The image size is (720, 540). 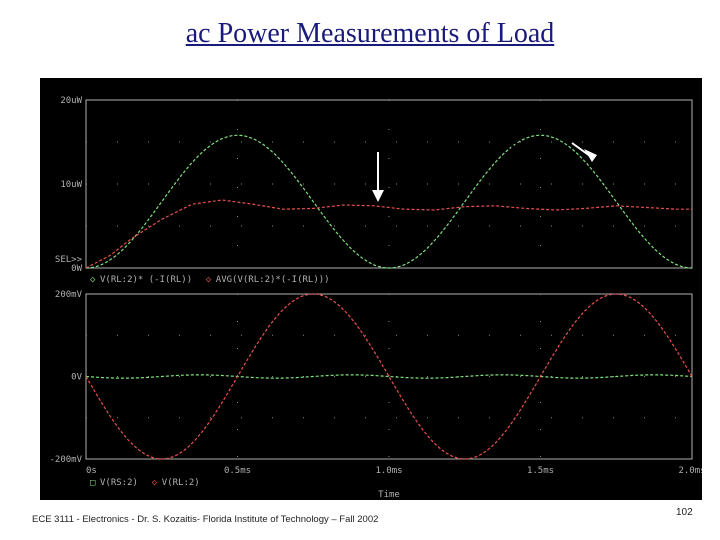 What do you see at coordinates (280, 394) in the screenshot?
I see `vin-label: Vin` at bounding box center [280, 394].